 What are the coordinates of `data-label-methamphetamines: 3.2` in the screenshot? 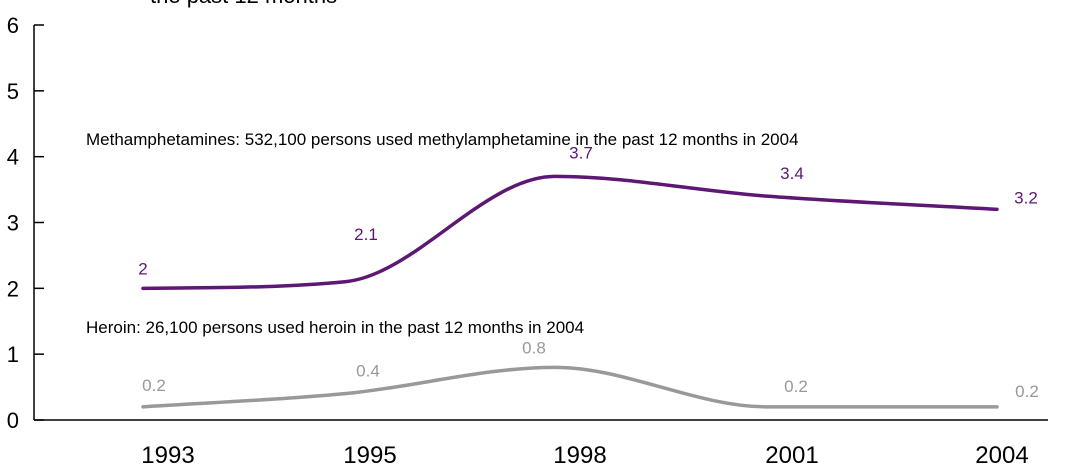 It's located at (1026, 197).